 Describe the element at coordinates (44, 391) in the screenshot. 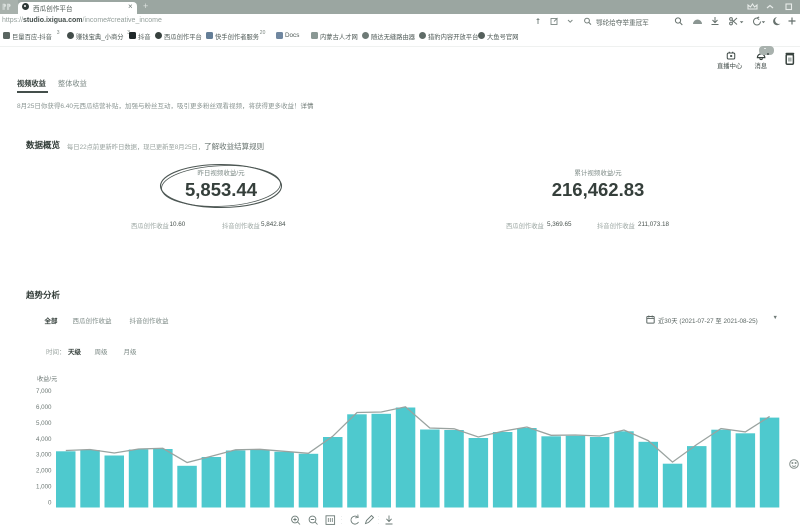

I see `svg-text: 7,000` at that location.